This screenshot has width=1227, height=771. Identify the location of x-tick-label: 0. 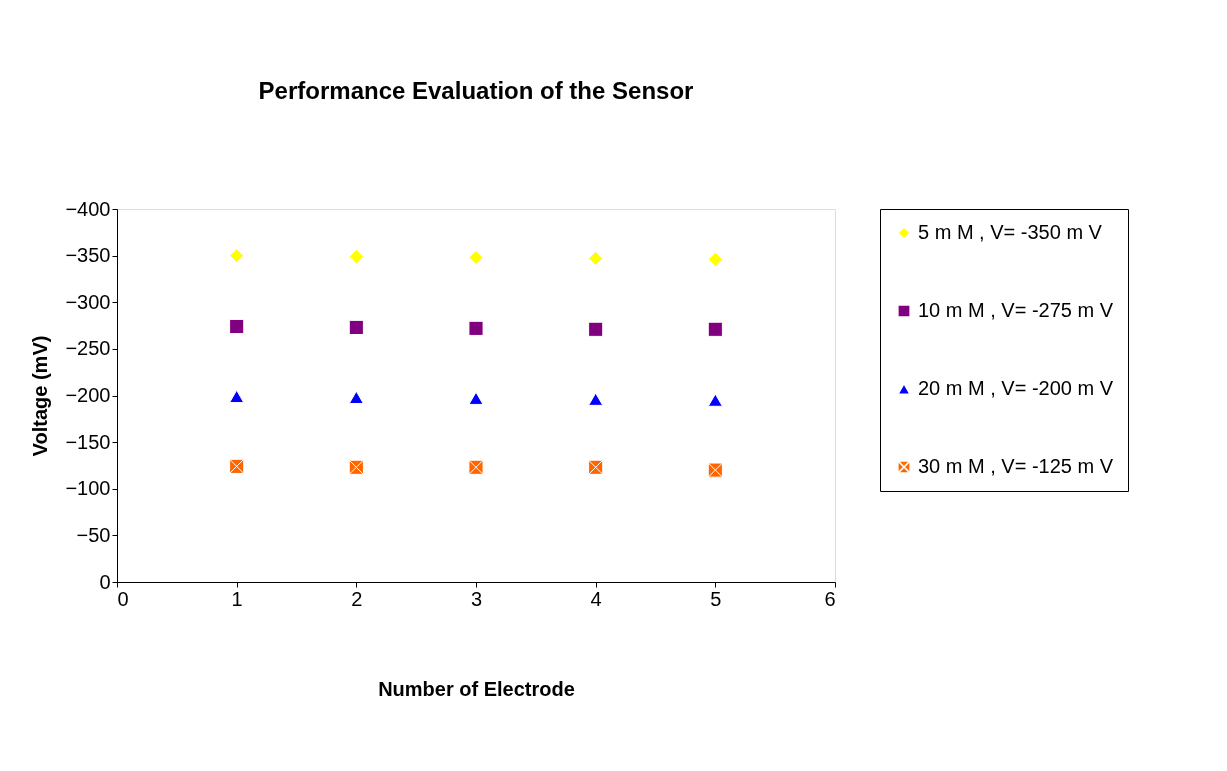
(123, 598).